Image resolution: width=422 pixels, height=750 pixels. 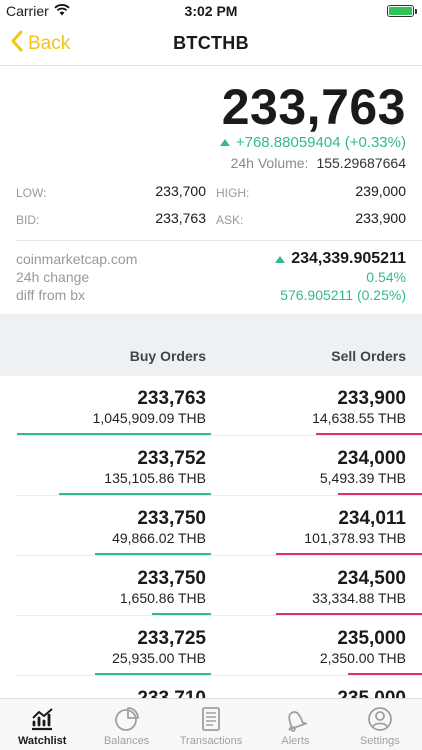 I want to click on sell-order-price: 233,900, so click(x=371, y=398).